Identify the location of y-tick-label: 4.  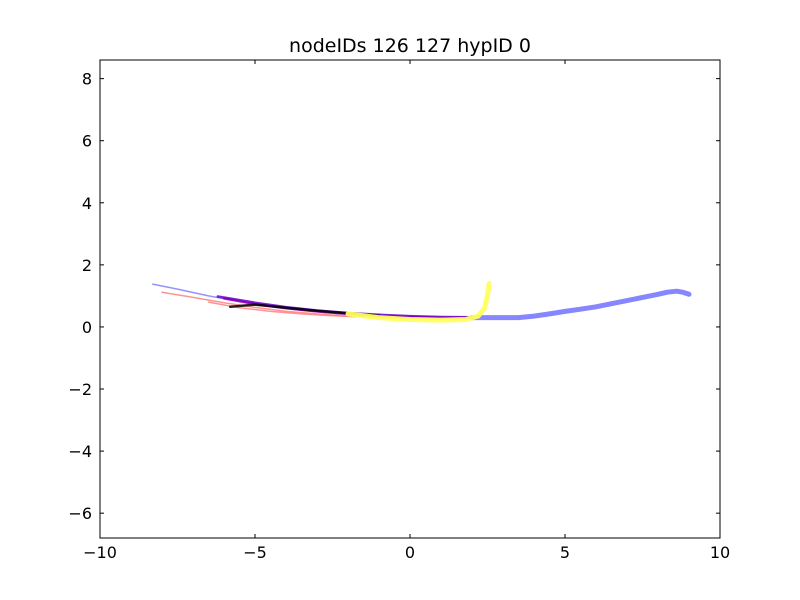
(87, 203).